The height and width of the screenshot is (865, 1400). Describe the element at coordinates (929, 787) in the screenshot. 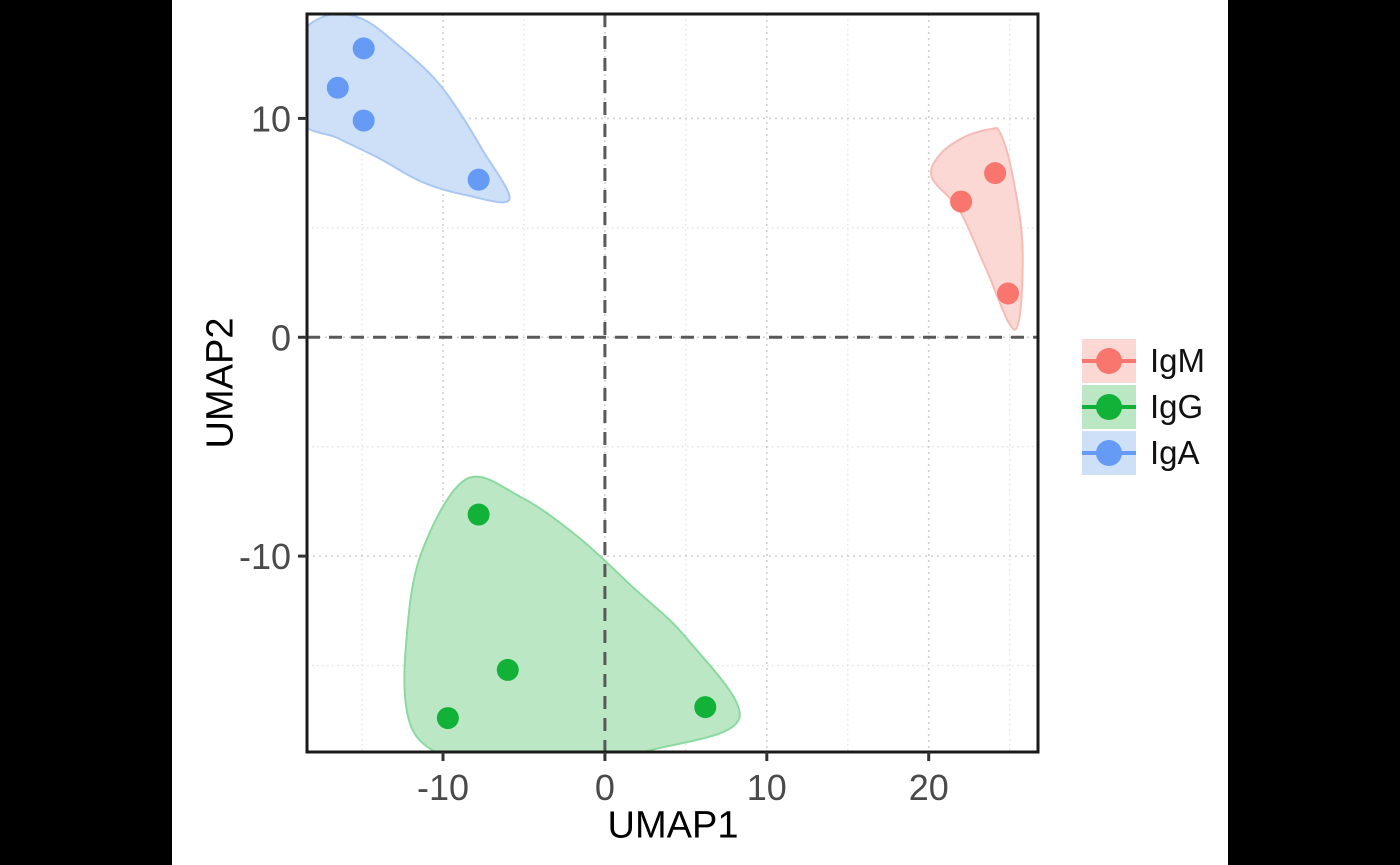

I see `x-tick-label: 20` at that location.